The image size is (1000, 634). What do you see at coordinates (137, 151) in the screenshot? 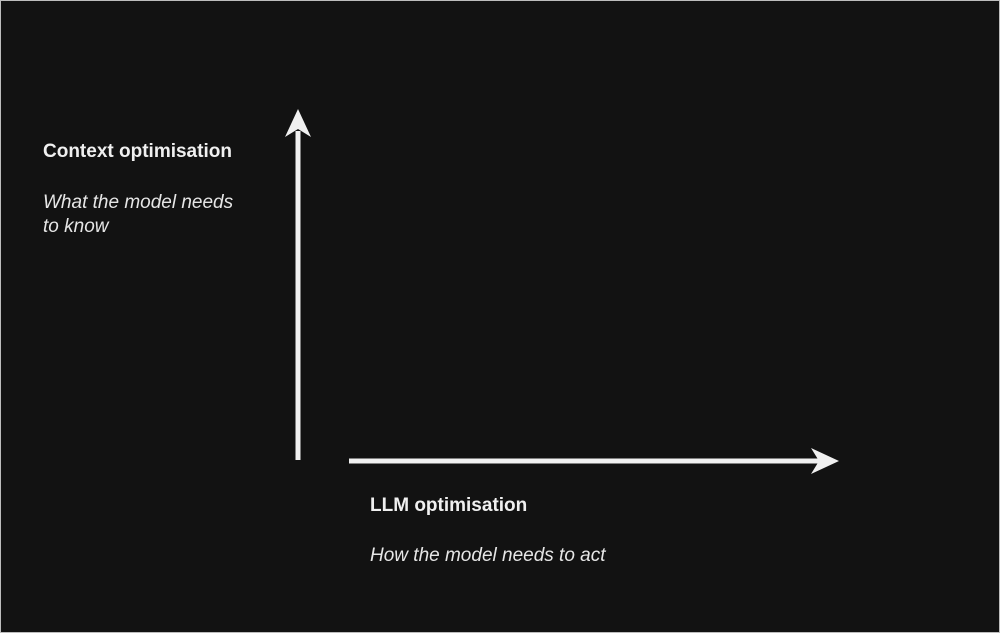
I see `vertical-axis-title: Context optimisation` at bounding box center [137, 151].